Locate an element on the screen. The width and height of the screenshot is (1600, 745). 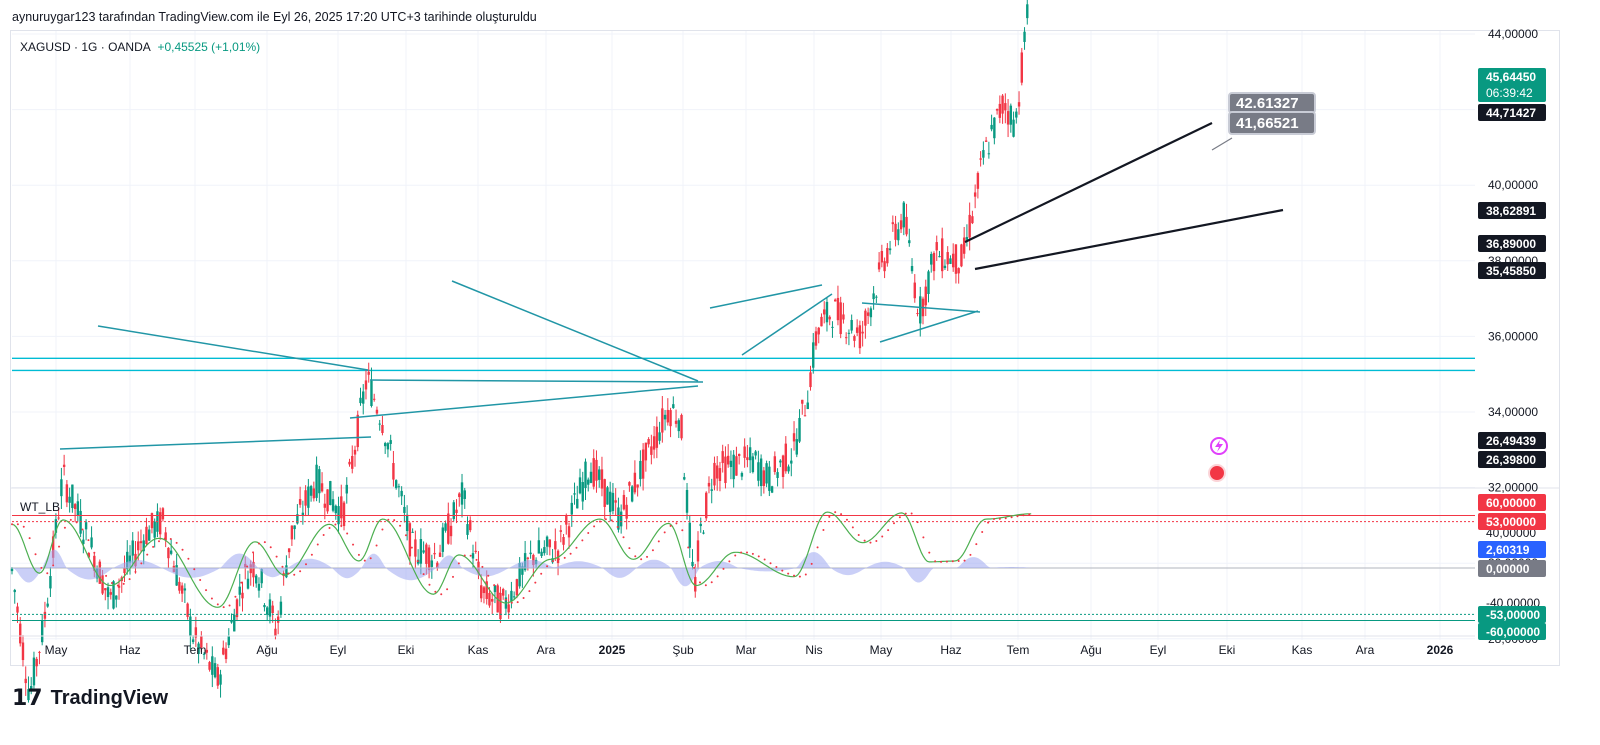
us-flag-event-icon is located at coordinates (1217, 473).